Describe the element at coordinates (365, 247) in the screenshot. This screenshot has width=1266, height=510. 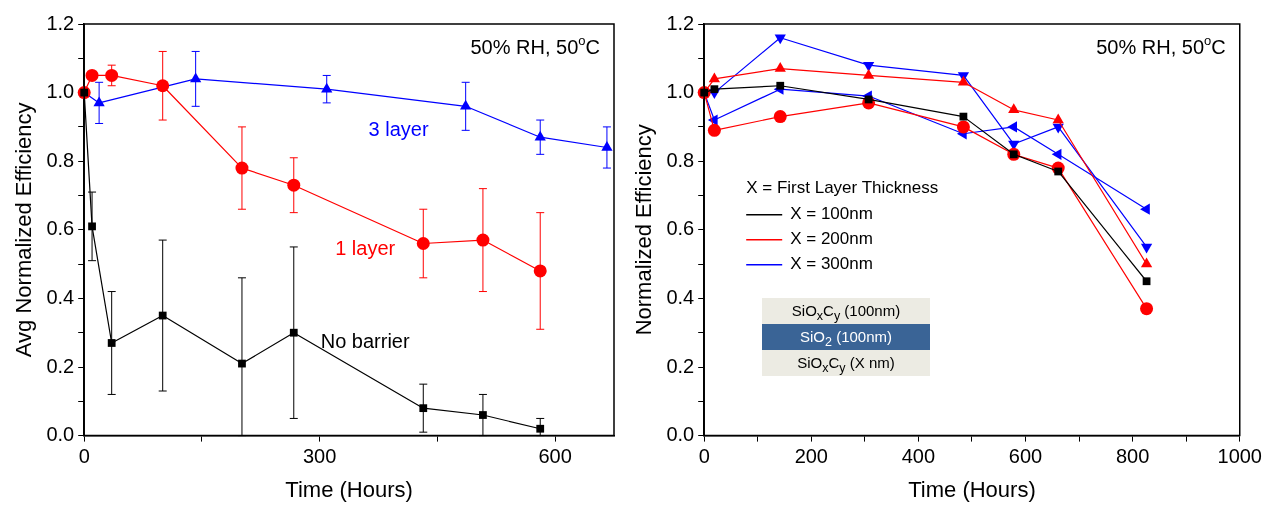
I see `series-label: 1 layer` at that location.